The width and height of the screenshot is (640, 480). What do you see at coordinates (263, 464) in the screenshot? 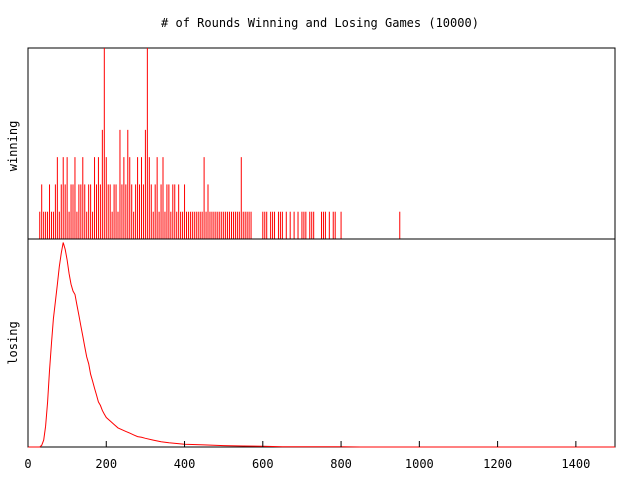
I see `x-tick-label-3: 600` at bounding box center [263, 464].